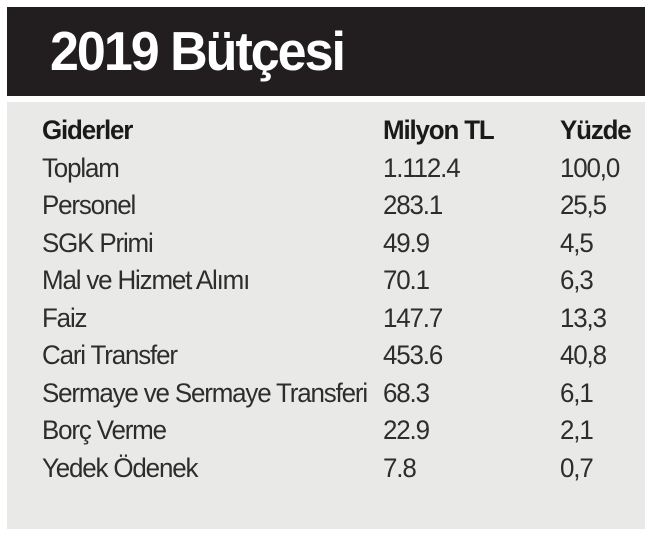  Describe the element at coordinates (104, 430) in the screenshot. I see `expense-label: Borç Verme` at that location.